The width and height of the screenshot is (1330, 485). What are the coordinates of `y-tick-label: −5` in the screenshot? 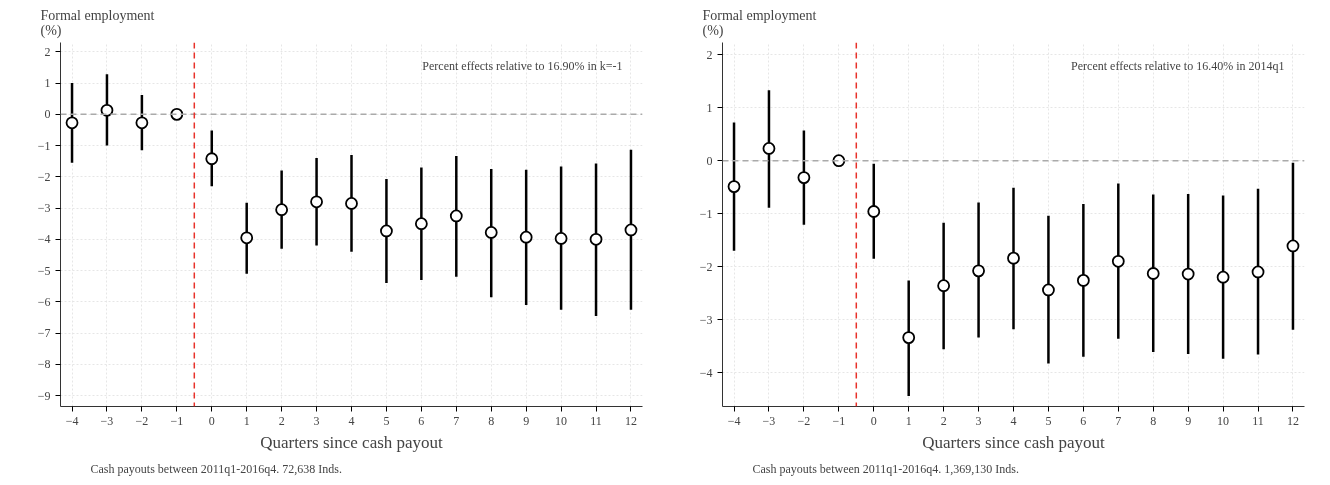 It's located at (44, 270).